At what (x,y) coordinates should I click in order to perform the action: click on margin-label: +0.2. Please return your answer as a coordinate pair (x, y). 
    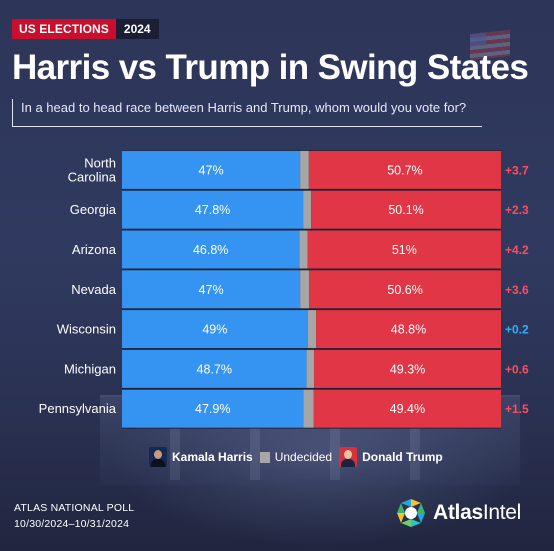
    Looking at the image, I should click on (517, 330).